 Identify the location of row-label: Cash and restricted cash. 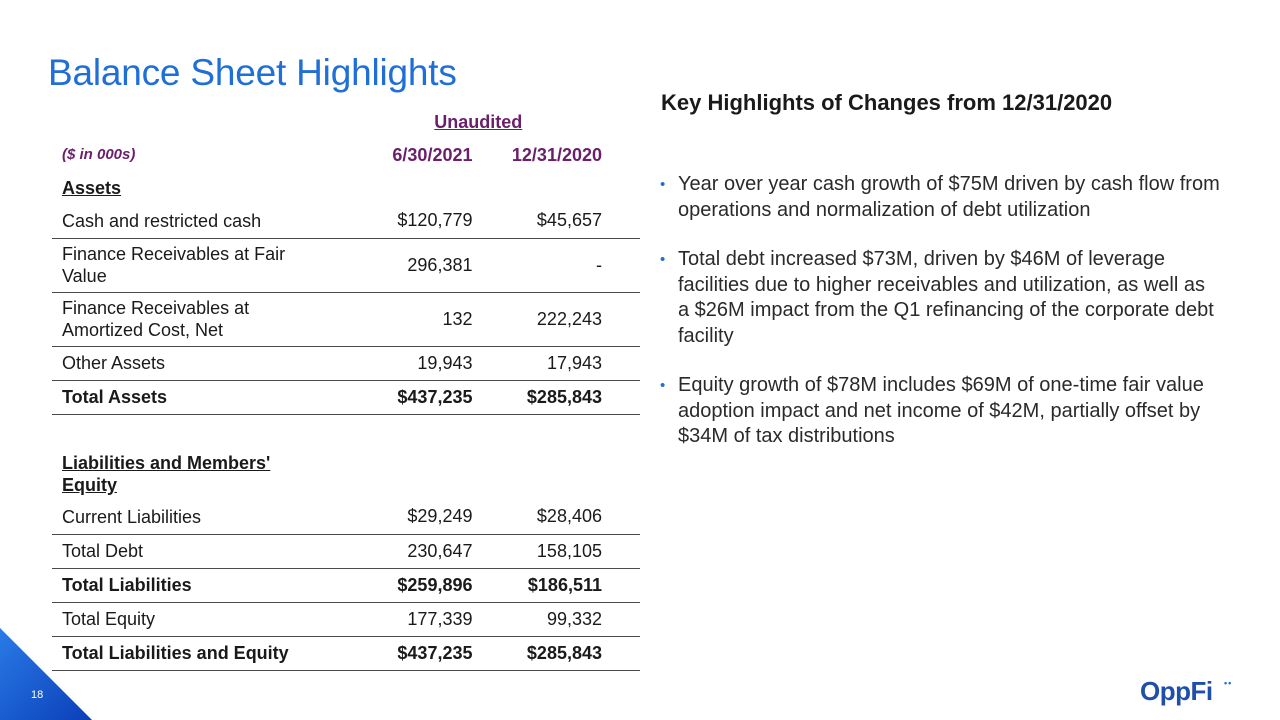
(184, 221).